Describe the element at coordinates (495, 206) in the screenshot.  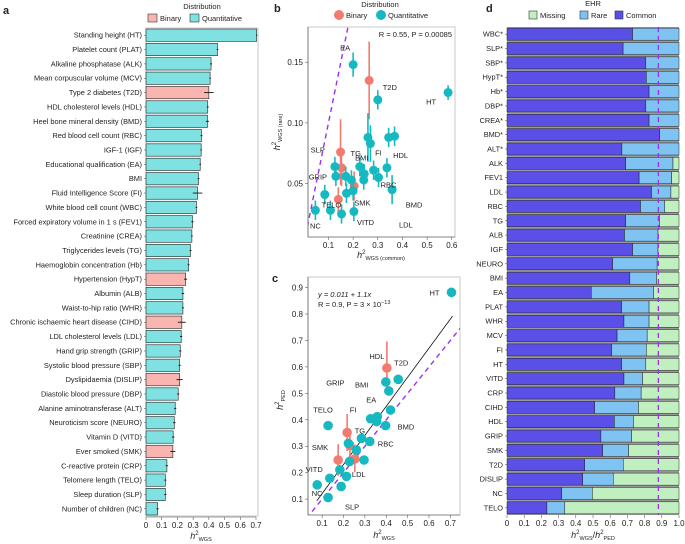
I see `category-label: RBC` at that location.